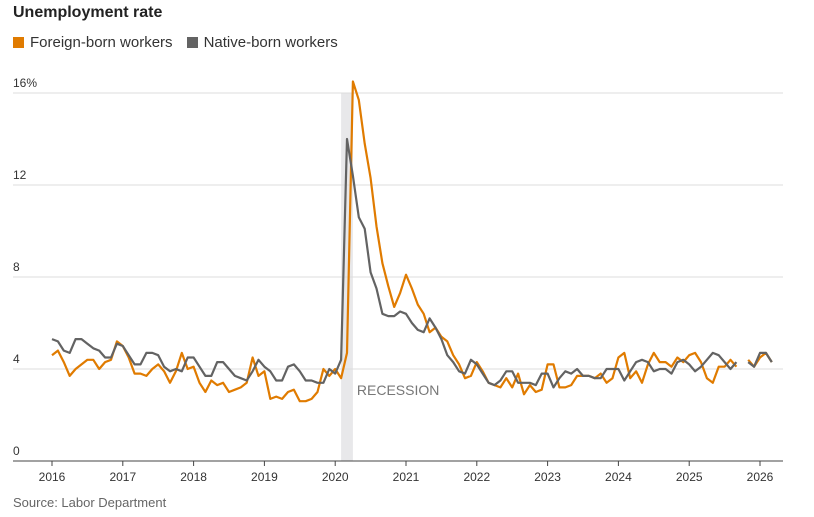  I want to click on x-tick-label: 2017, so click(122, 477).